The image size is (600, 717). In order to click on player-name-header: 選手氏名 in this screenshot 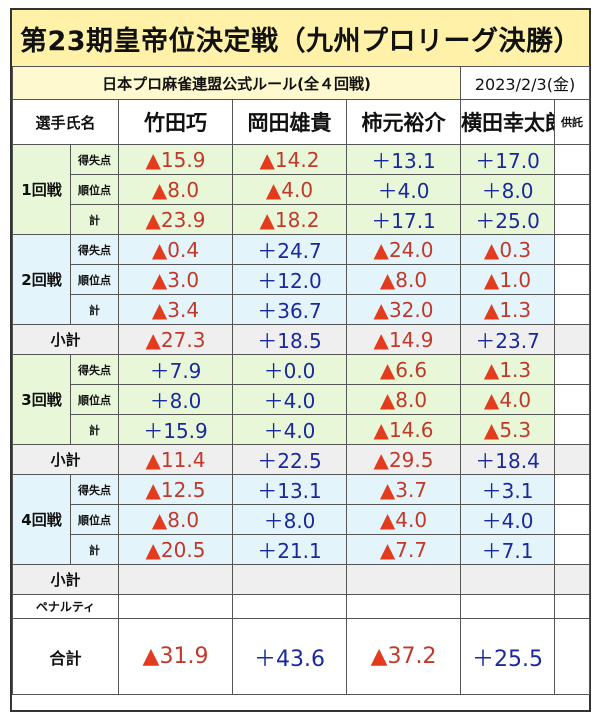, I will do `click(65, 122)`.